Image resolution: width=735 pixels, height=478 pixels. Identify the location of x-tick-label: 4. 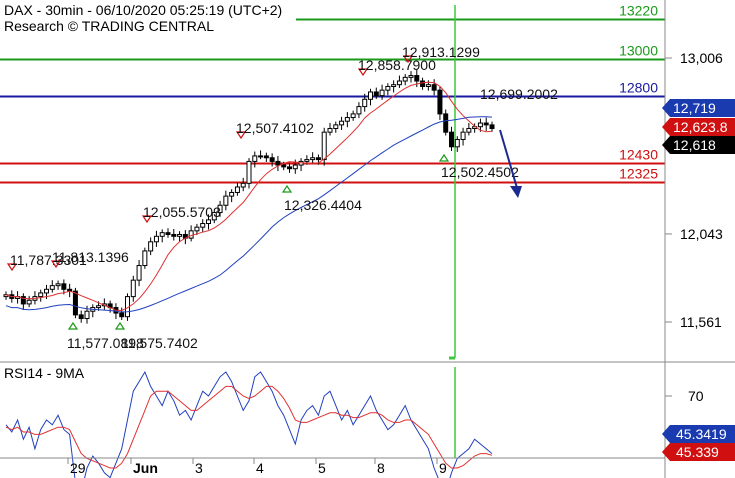
(260, 468).